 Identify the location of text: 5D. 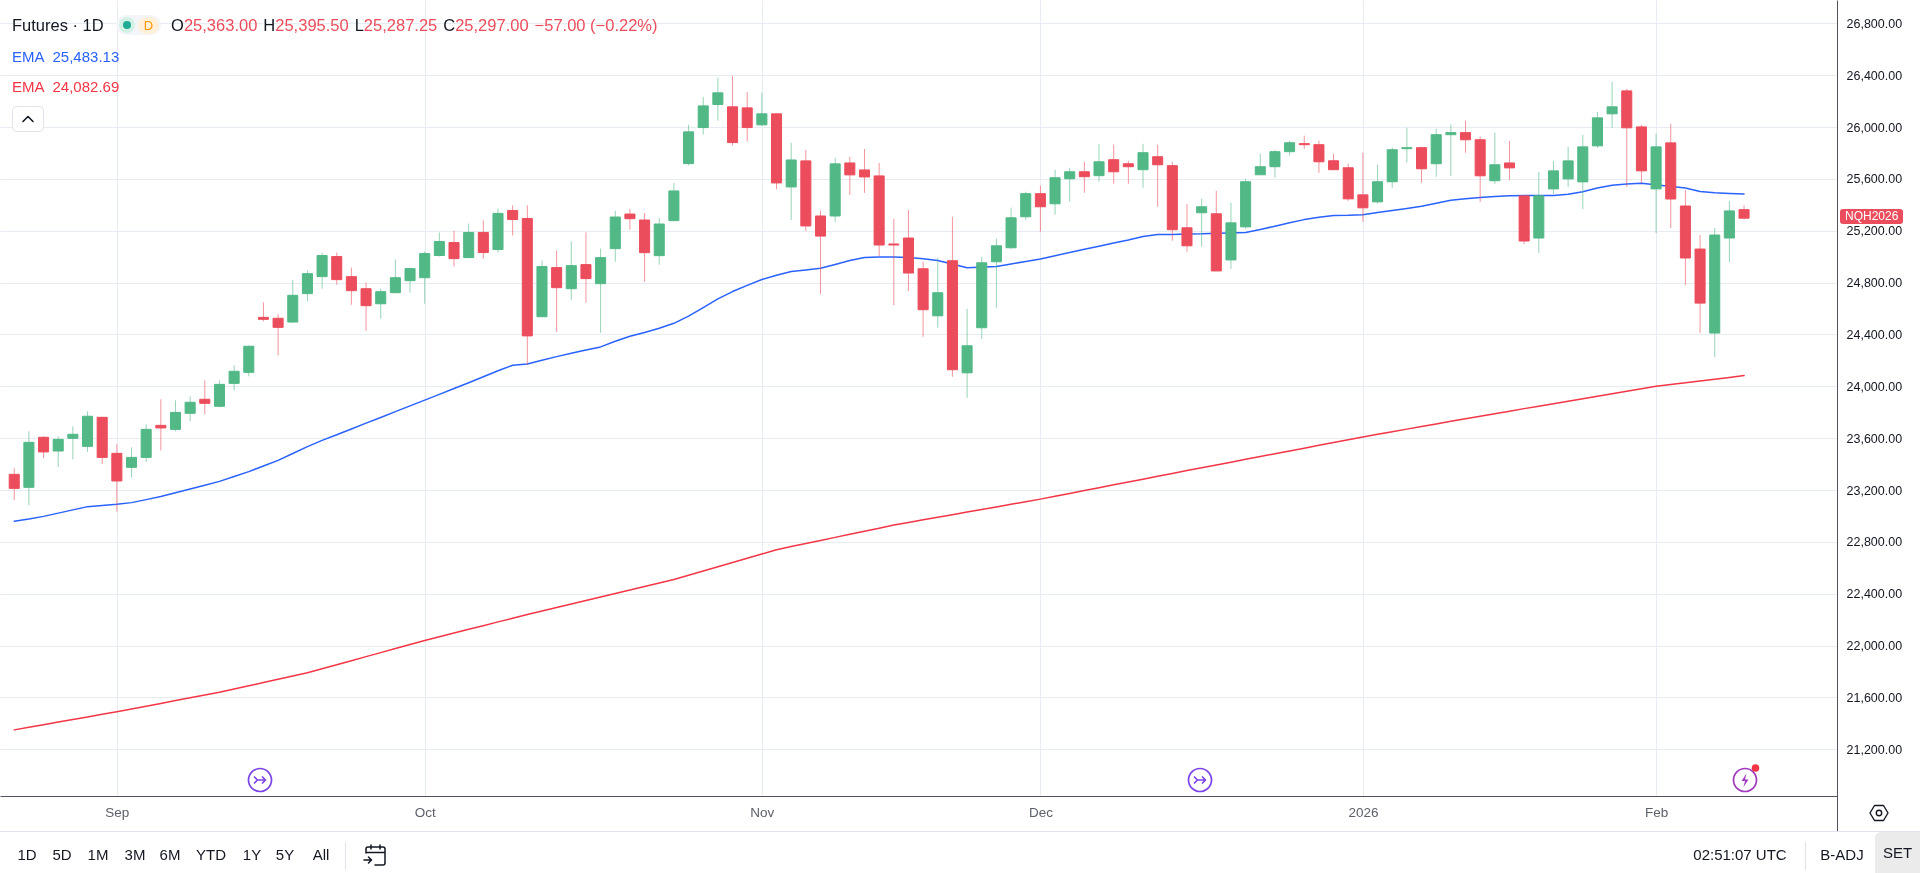
(62, 854).